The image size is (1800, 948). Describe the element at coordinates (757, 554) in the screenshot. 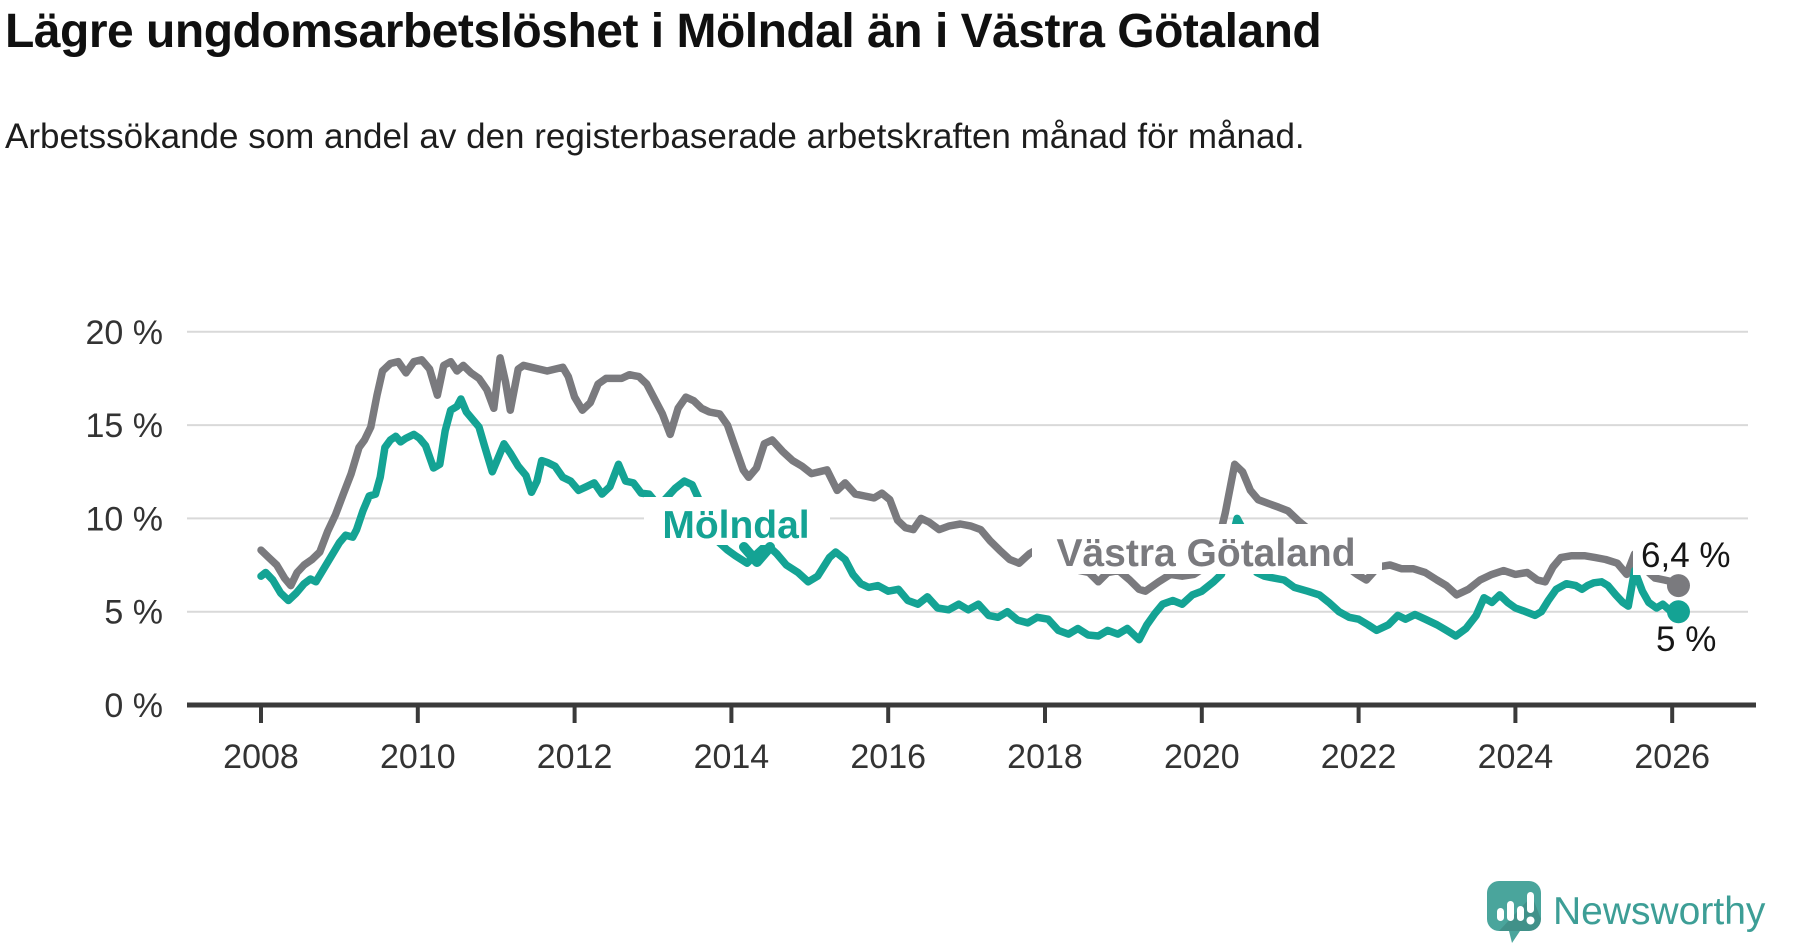

I see `chevron-down-icon` at that location.